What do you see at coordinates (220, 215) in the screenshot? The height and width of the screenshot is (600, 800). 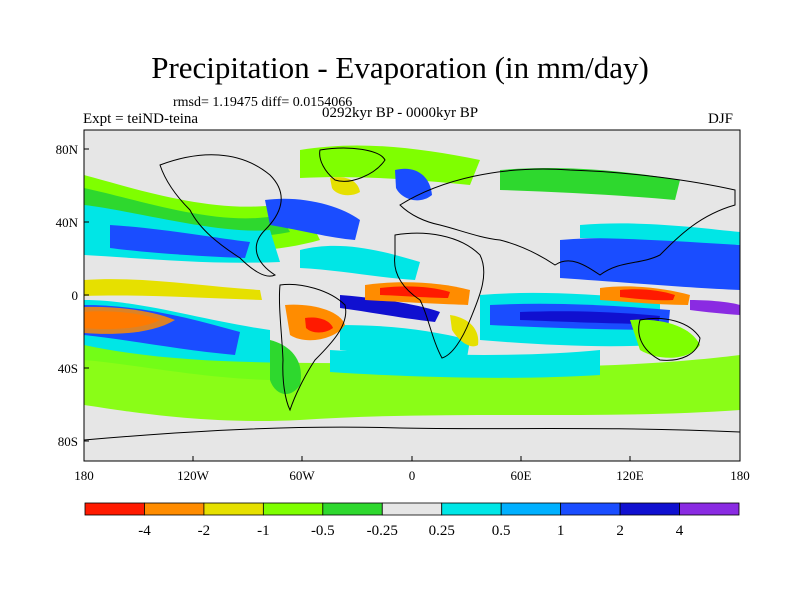 I see `coast-north-america` at bounding box center [220, 215].